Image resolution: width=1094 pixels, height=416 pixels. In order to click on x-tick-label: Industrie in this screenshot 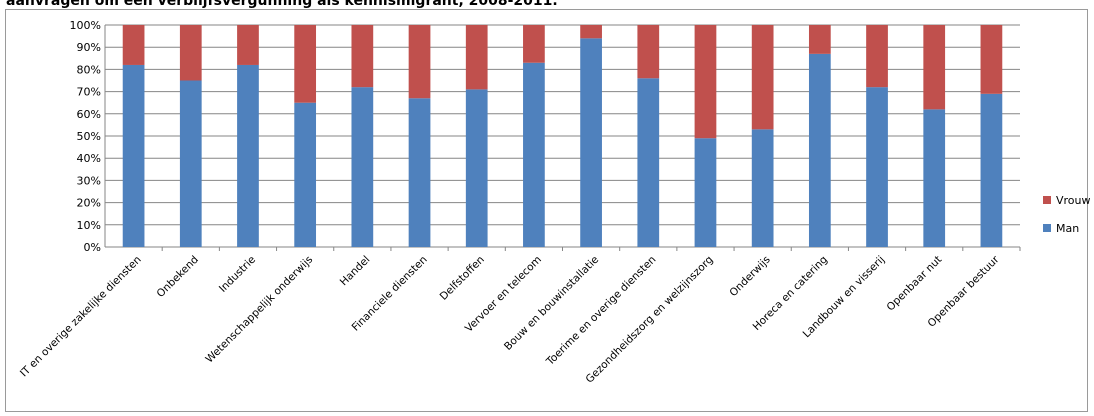, I will do `click(237, 274)`.